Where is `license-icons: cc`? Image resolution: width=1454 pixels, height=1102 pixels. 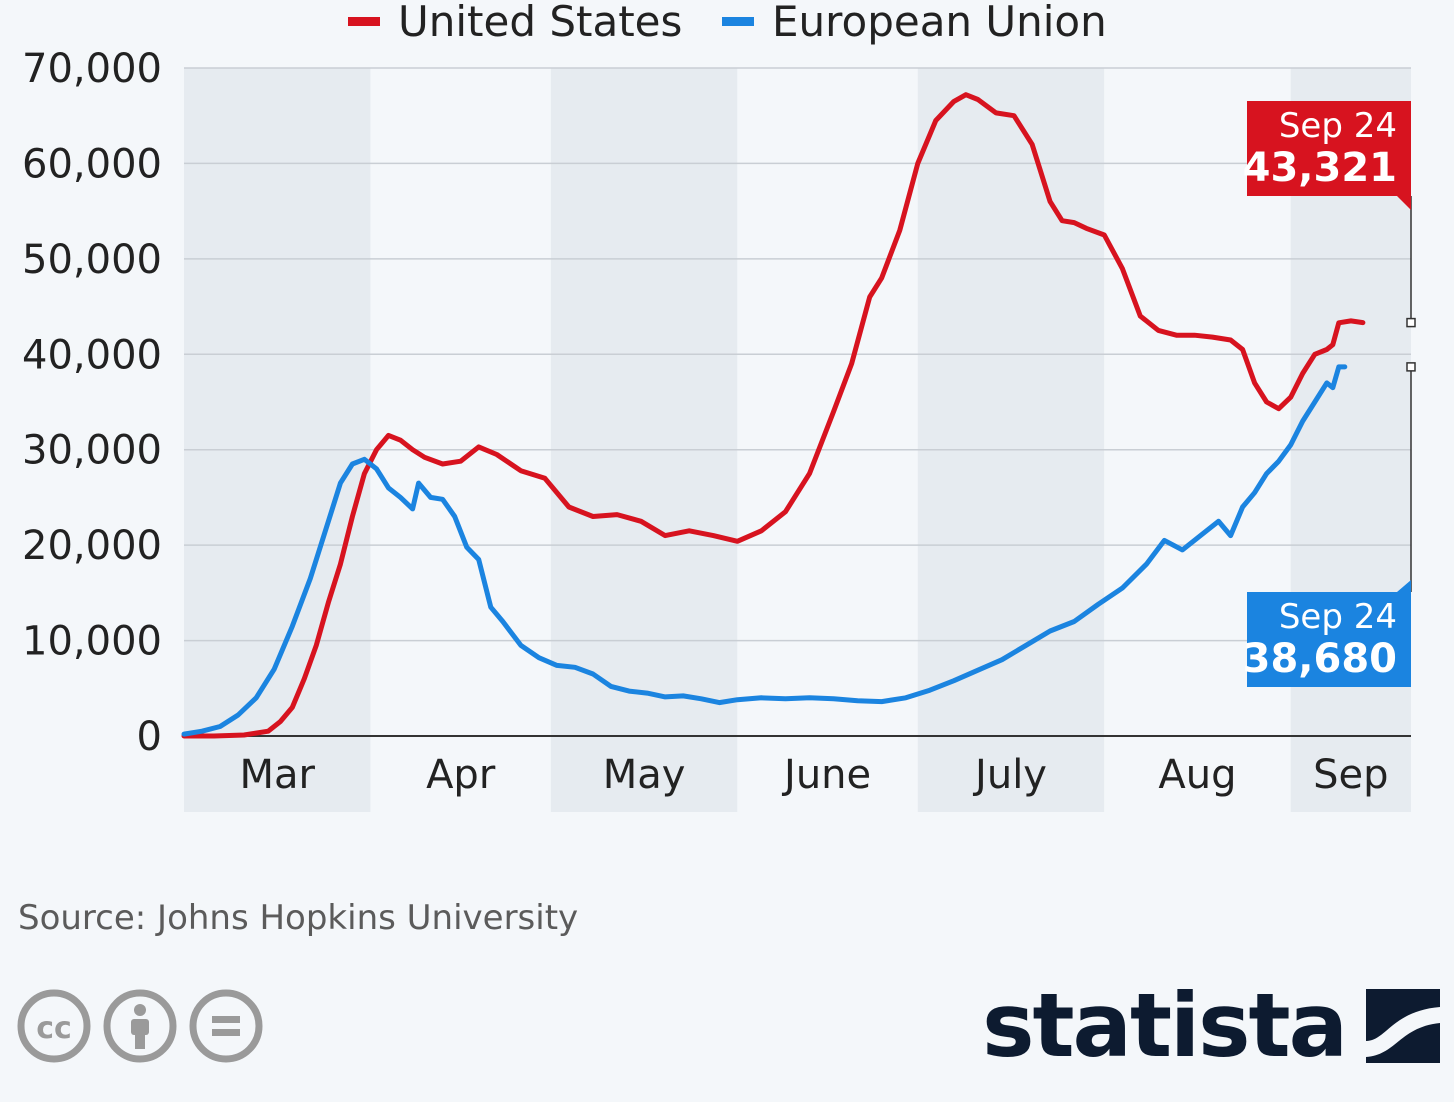
license-icons: cc is located at coordinates (140, 1026).